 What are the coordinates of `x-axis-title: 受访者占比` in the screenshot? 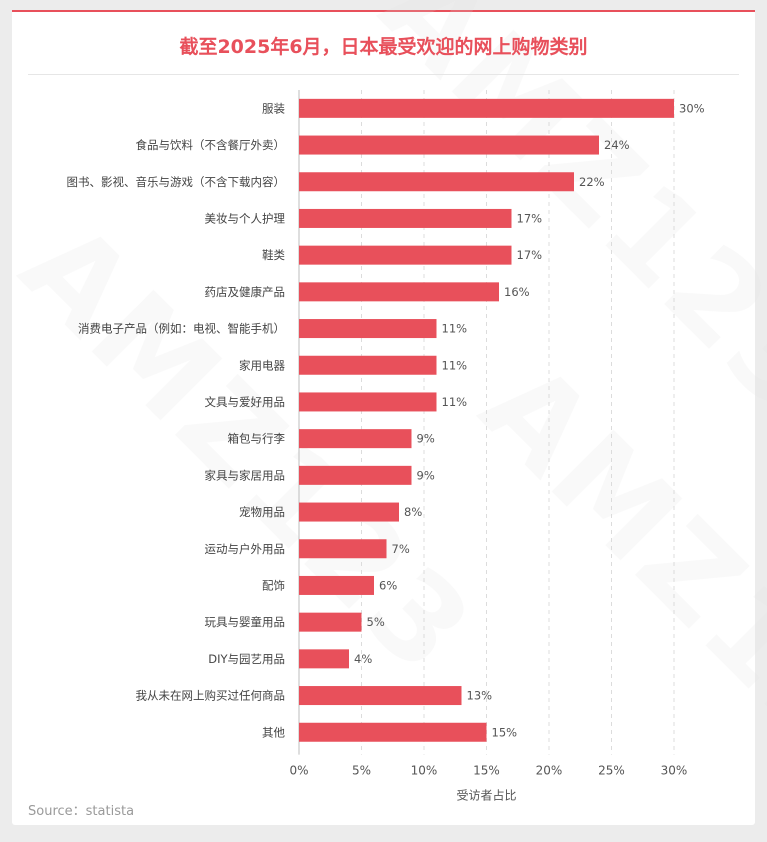 It's located at (486, 795).